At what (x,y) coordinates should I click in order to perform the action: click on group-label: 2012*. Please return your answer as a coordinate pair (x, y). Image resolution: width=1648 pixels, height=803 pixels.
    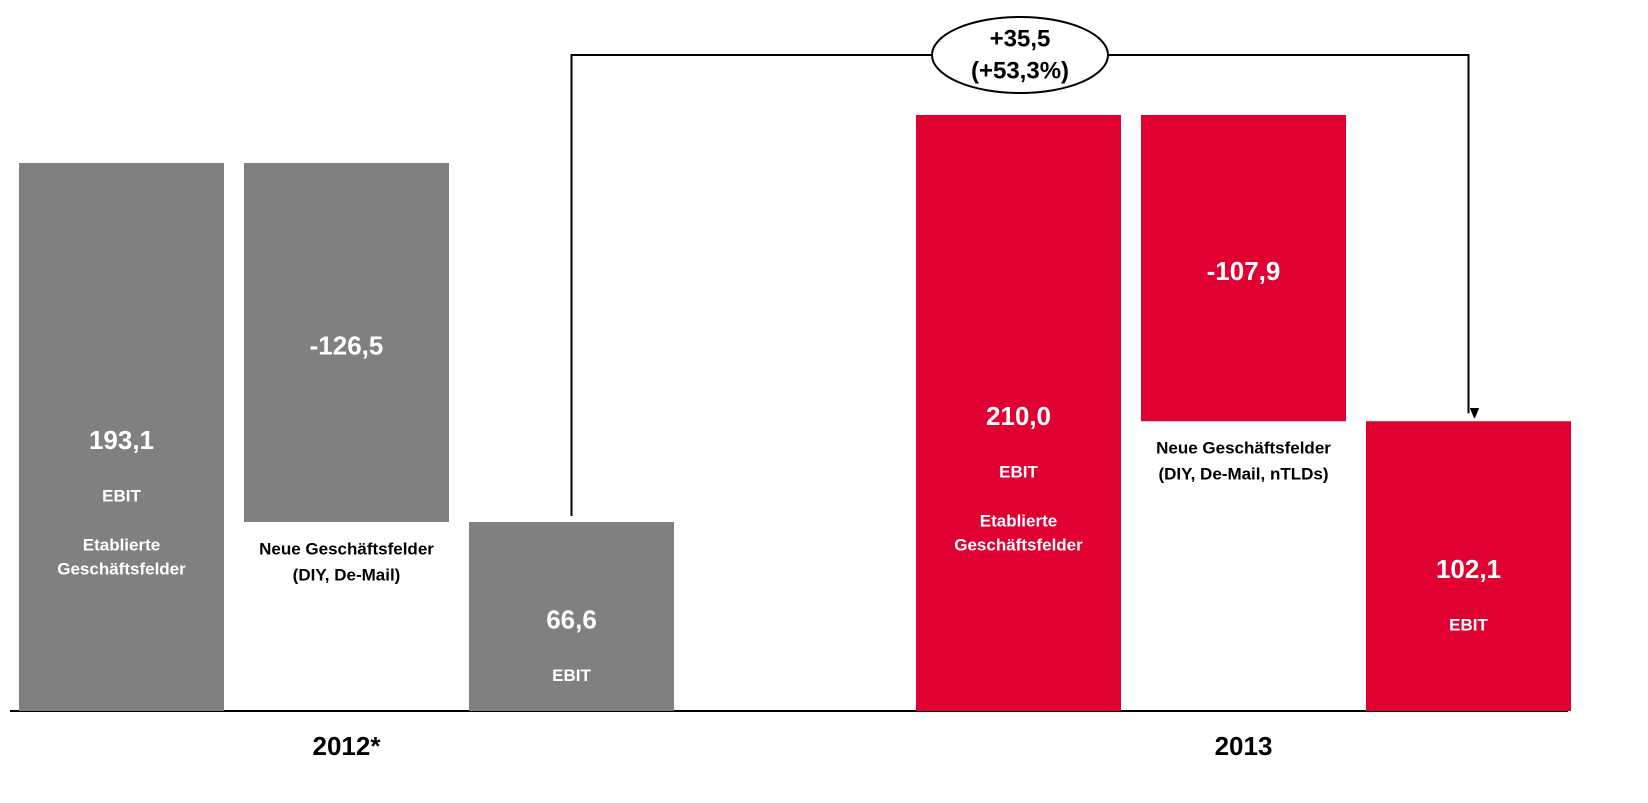
    Looking at the image, I should click on (347, 746).